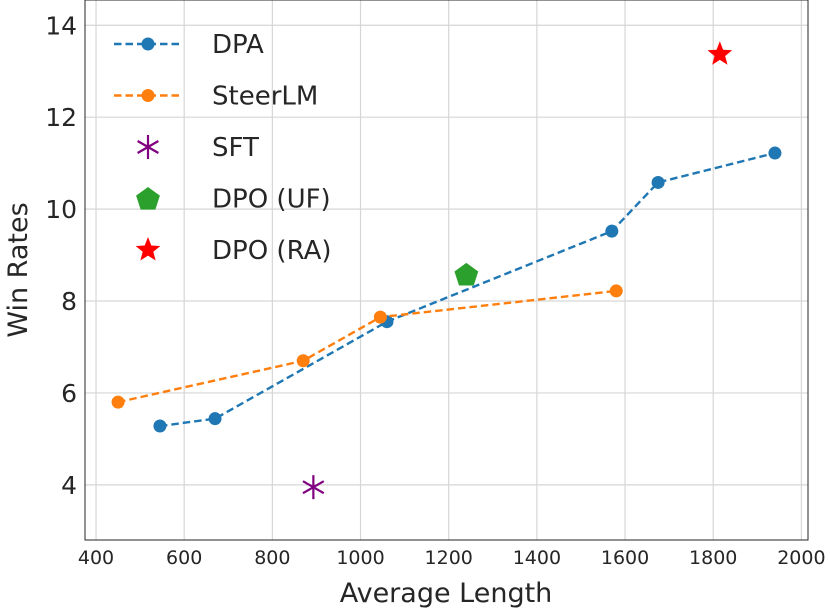 The width and height of the screenshot is (830, 613). What do you see at coordinates (69, 485) in the screenshot?
I see `y-tick-label: 4` at bounding box center [69, 485].